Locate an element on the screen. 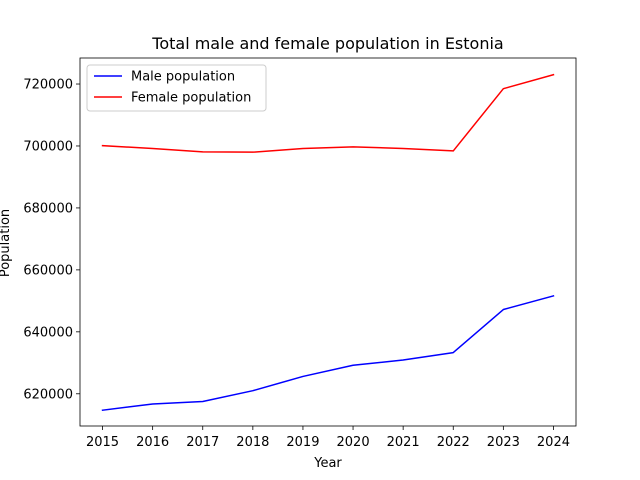 This screenshot has width=640, height=480. y-tick-label: 620000 is located at coordinates (48, 394).